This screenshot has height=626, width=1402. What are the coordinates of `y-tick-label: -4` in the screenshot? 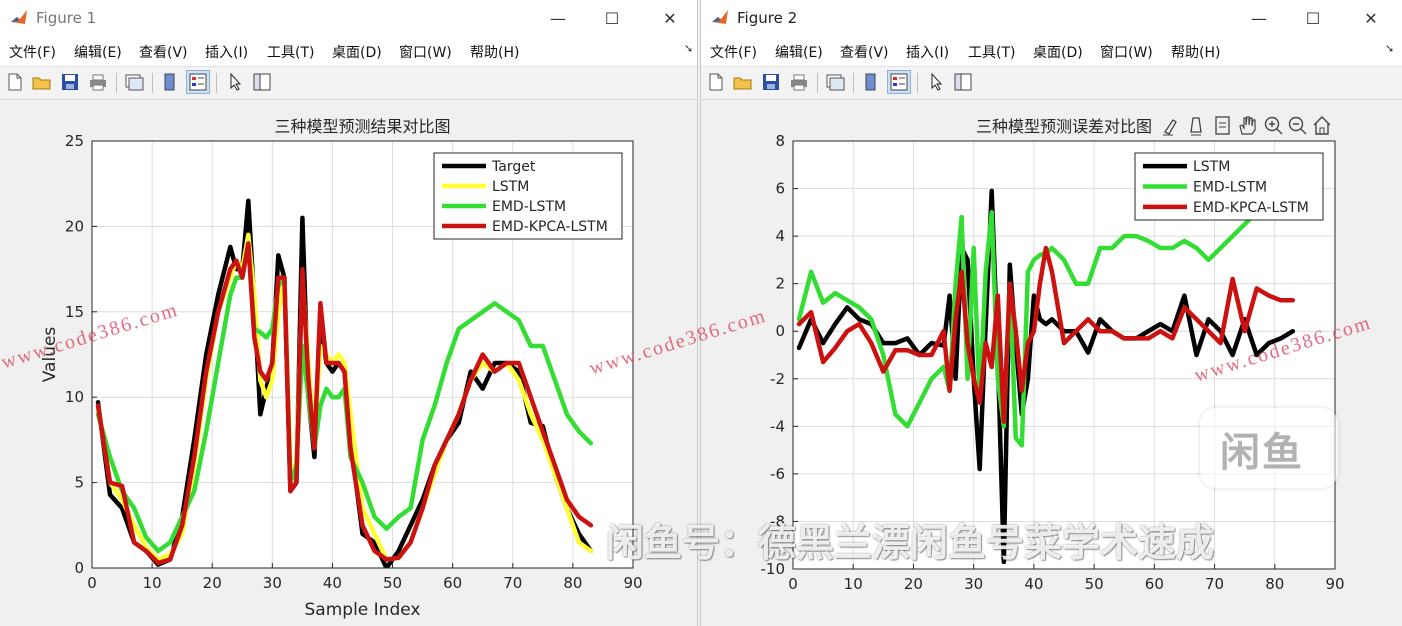 It's located at (777, 426).